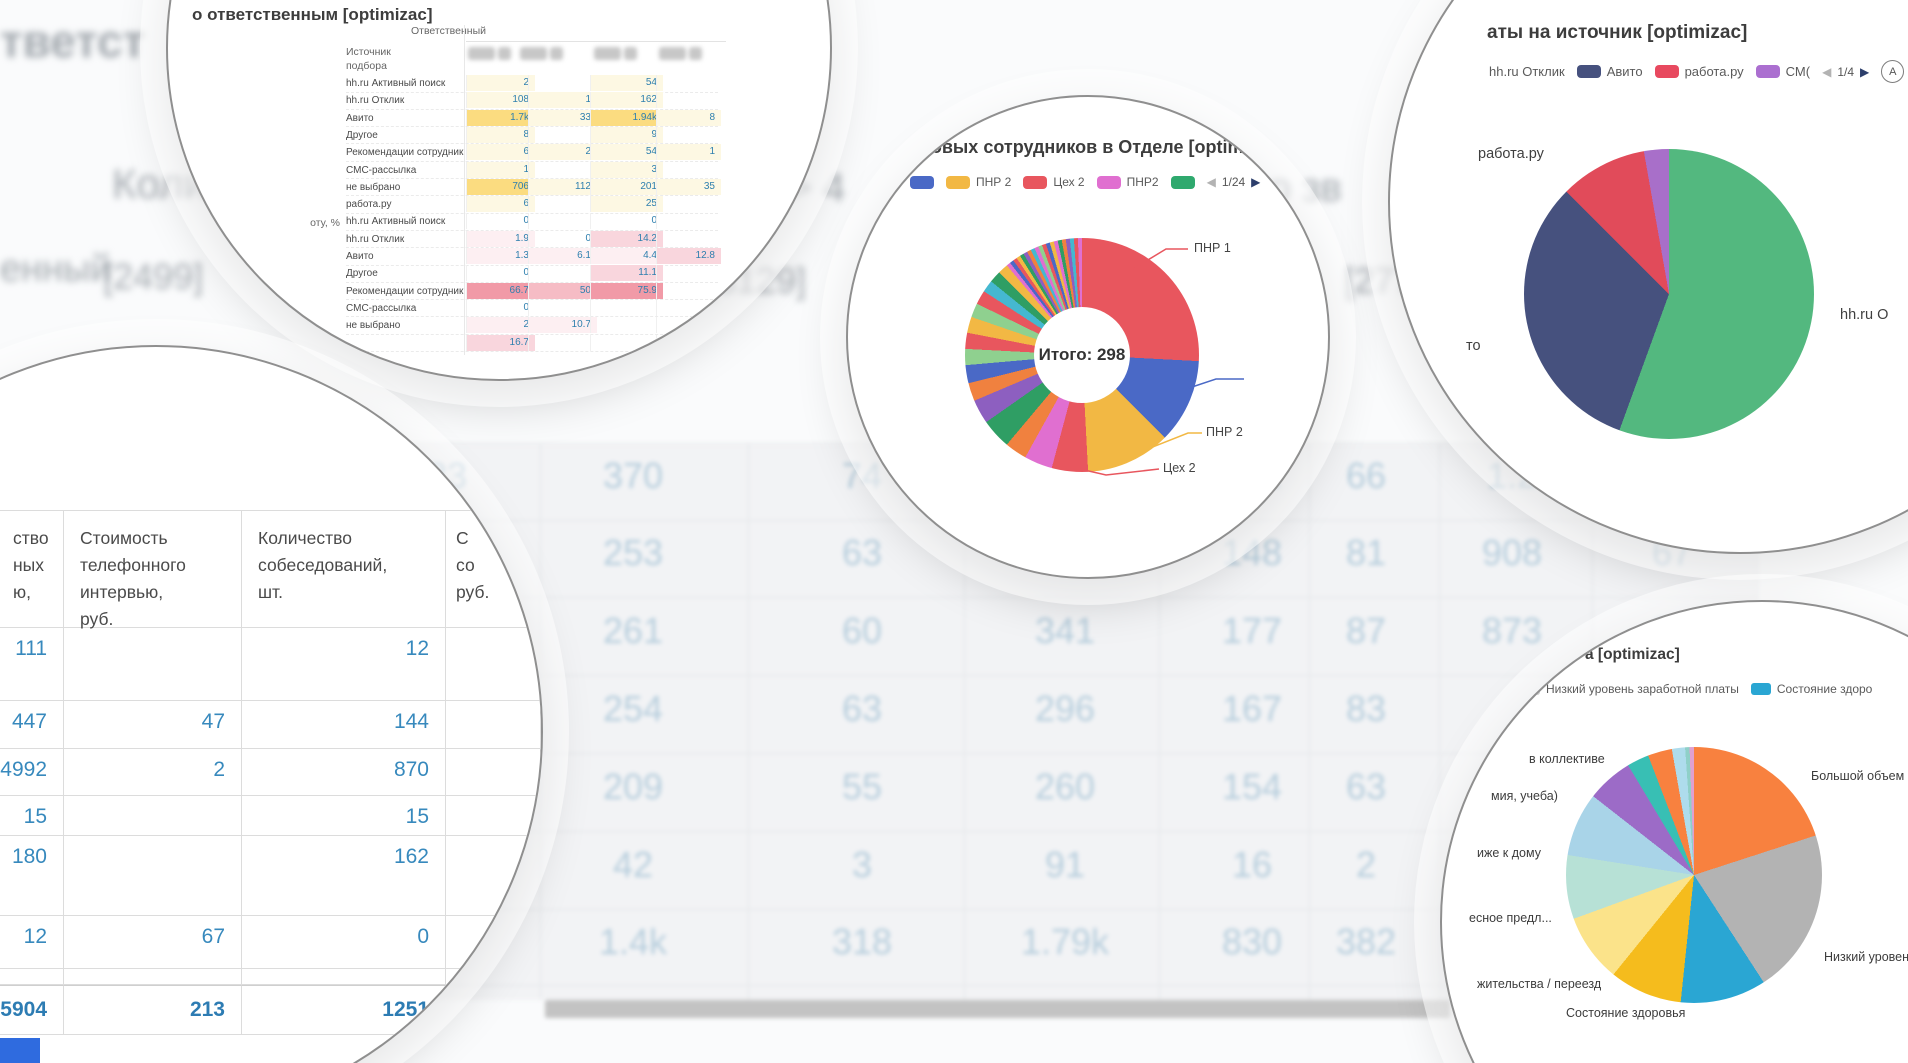 The width and height of the screenshot is (1908, 1063). I want to click on legend-item: ПНР2, so click(1127, 182).